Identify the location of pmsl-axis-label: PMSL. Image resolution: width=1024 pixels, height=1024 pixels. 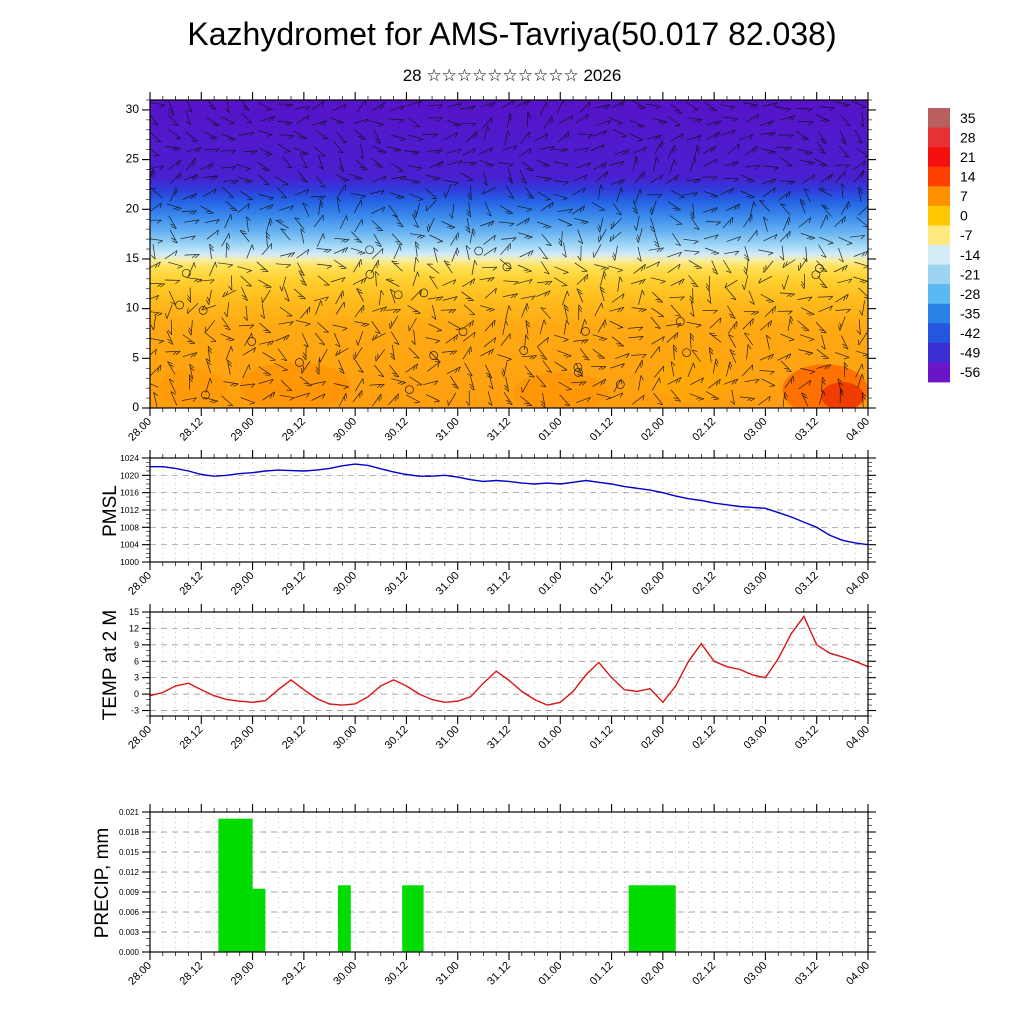
(110, 511).